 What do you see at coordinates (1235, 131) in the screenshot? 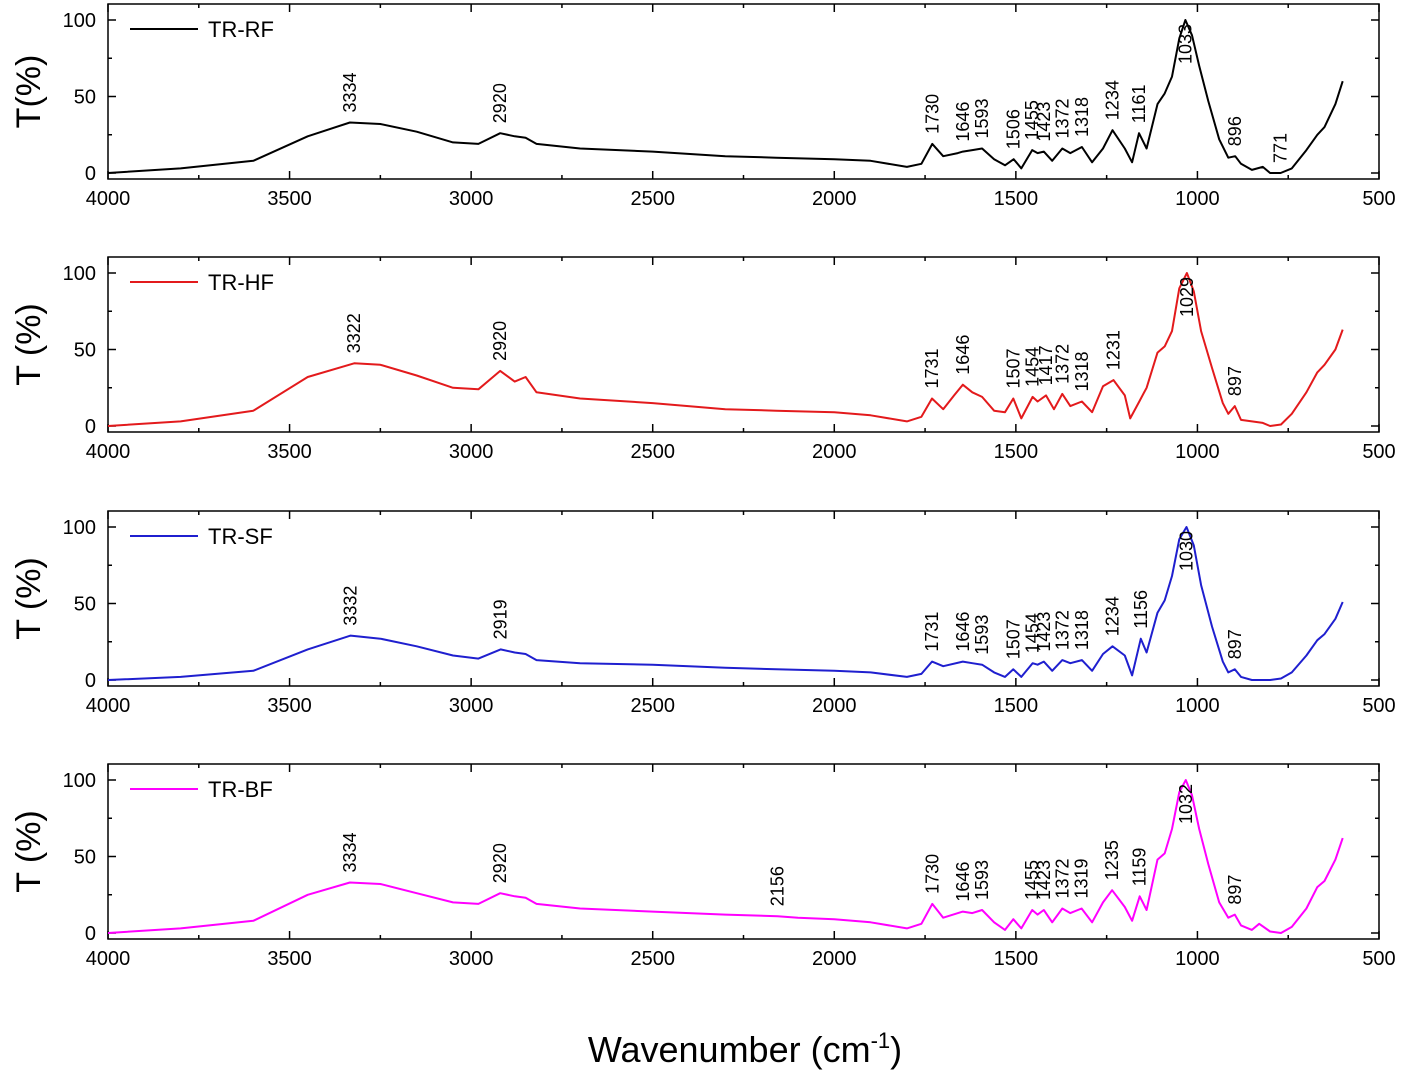
I see `peak-label: 896` at bounding box center [1235, 131].